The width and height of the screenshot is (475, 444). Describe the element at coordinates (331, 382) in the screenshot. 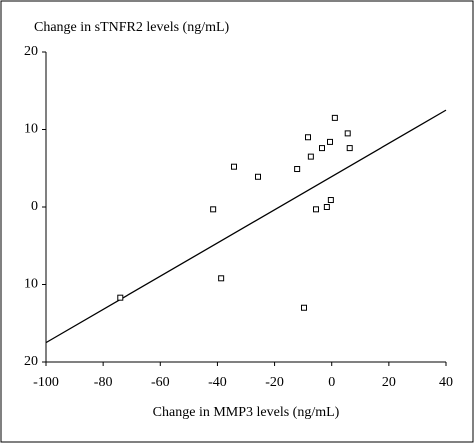

I see `x-tick-label: 0` at that location.